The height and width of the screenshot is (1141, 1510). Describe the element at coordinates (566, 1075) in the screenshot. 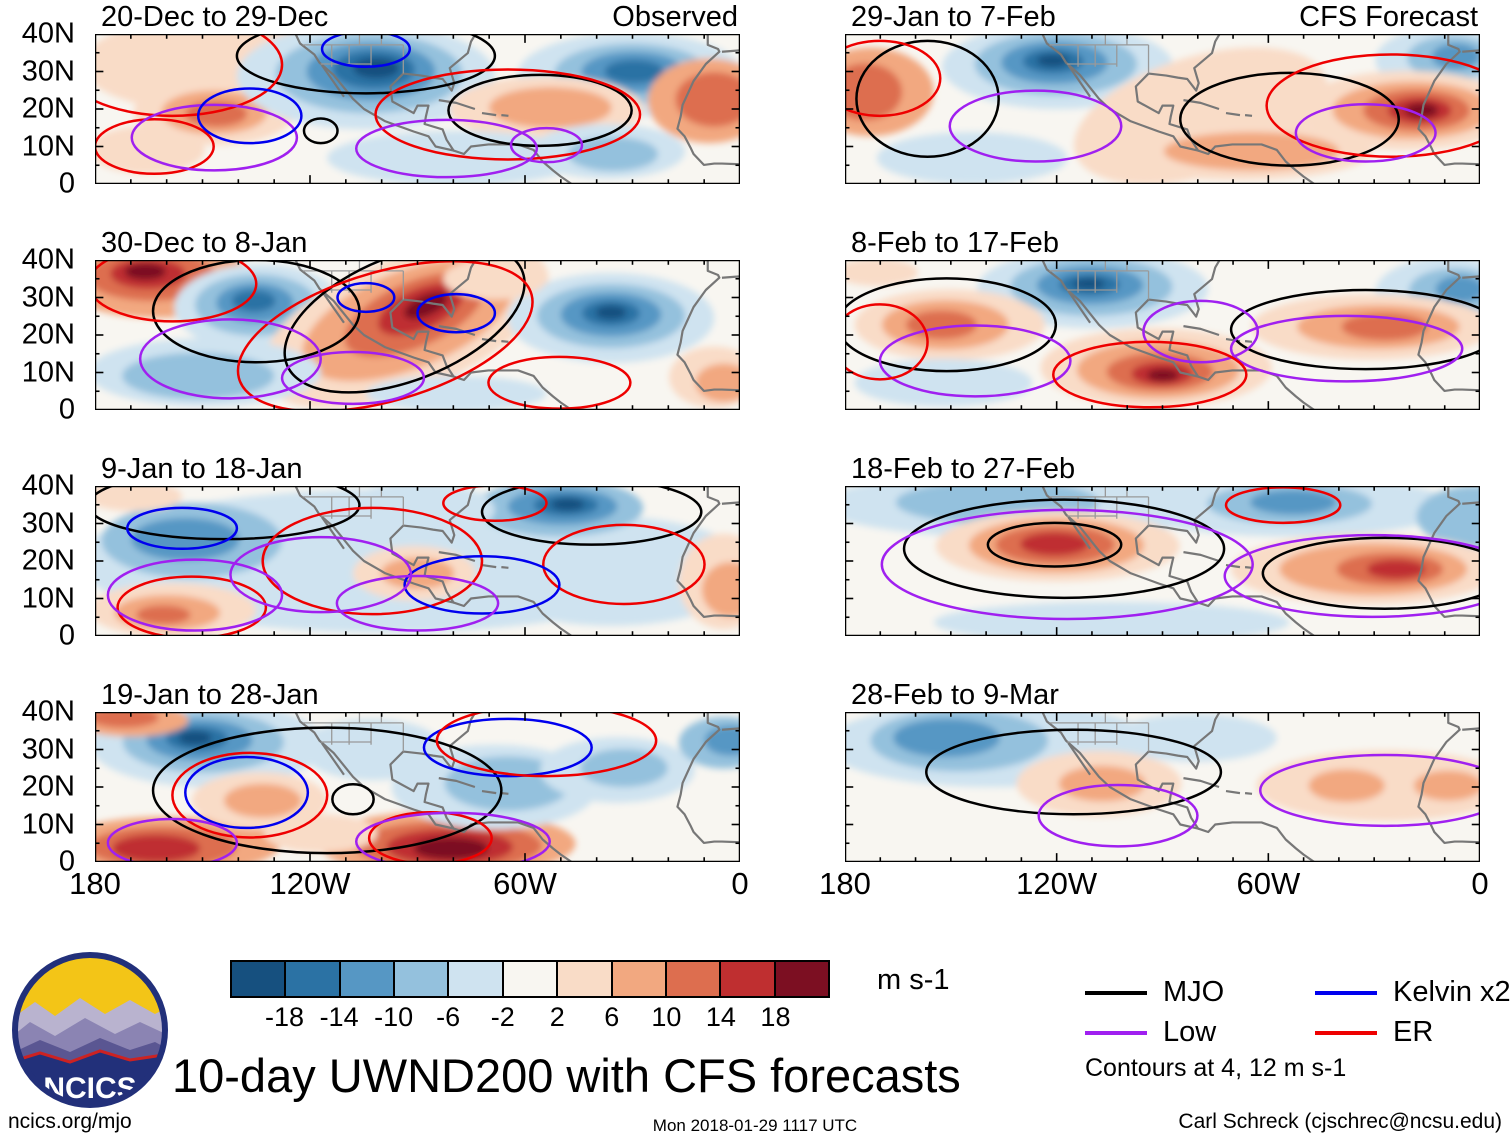

I see `figure-title: 10-day UWND200 with CFS forecasts` at that location.